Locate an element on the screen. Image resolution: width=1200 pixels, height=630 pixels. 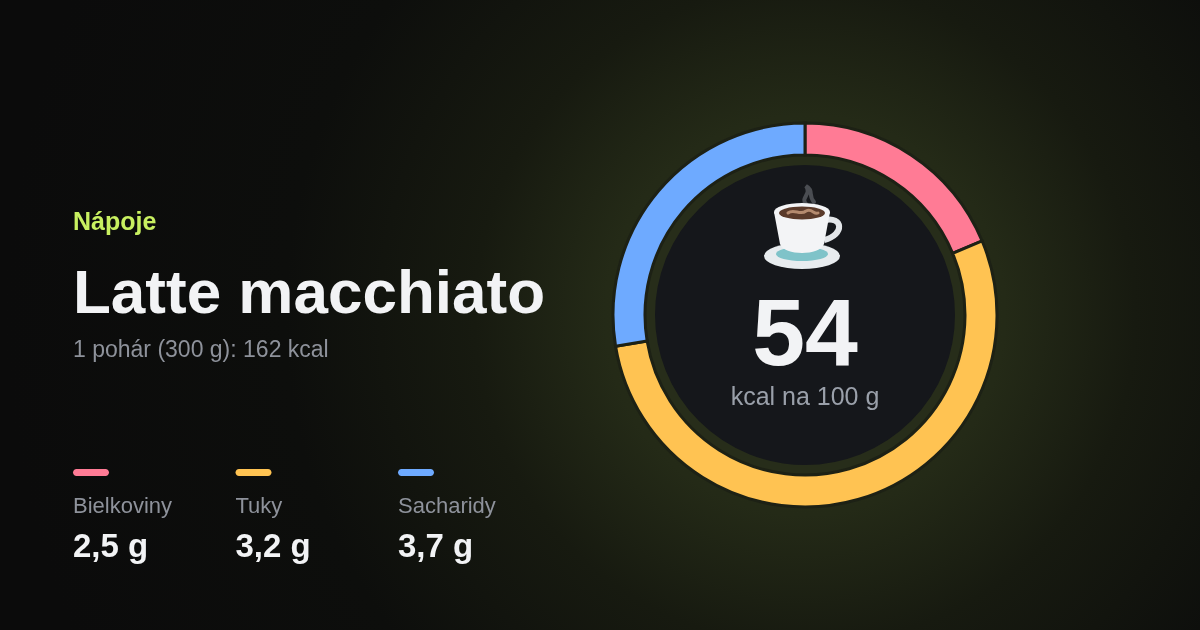
legend-label: Bielkoviny is located at coordinates (123, 505).